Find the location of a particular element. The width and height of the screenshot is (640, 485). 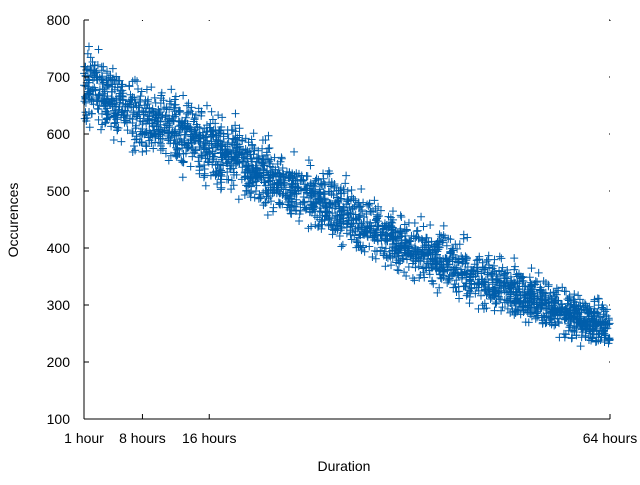

y-tick-label: 300 is located at coordinates (59, 305).